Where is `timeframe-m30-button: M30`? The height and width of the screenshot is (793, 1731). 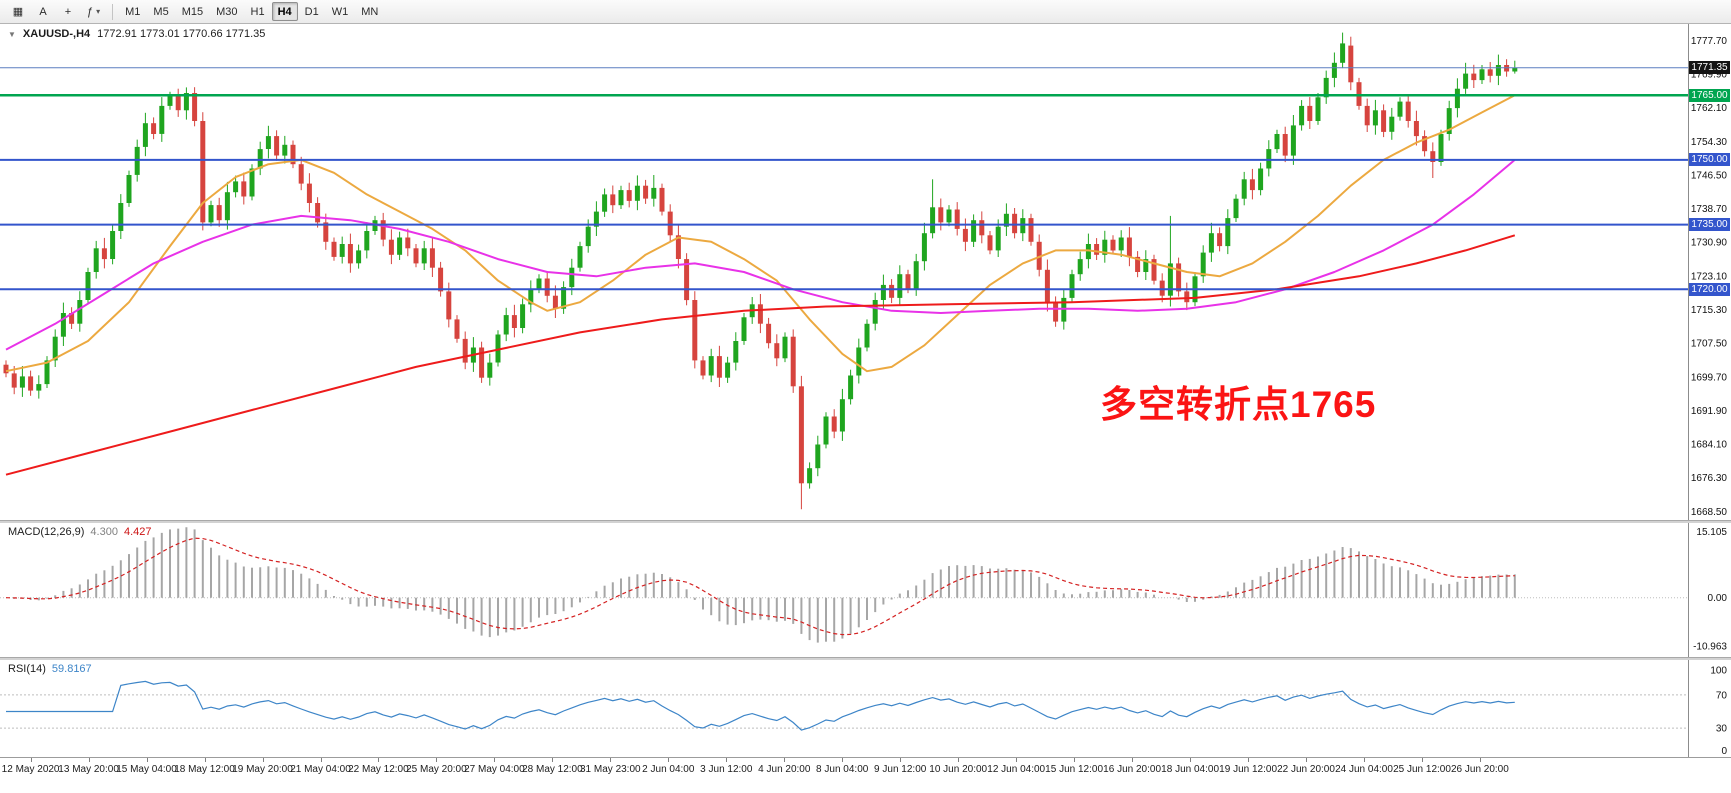
timeframe-m30-button: M30 is located at coordinates (227, 11).